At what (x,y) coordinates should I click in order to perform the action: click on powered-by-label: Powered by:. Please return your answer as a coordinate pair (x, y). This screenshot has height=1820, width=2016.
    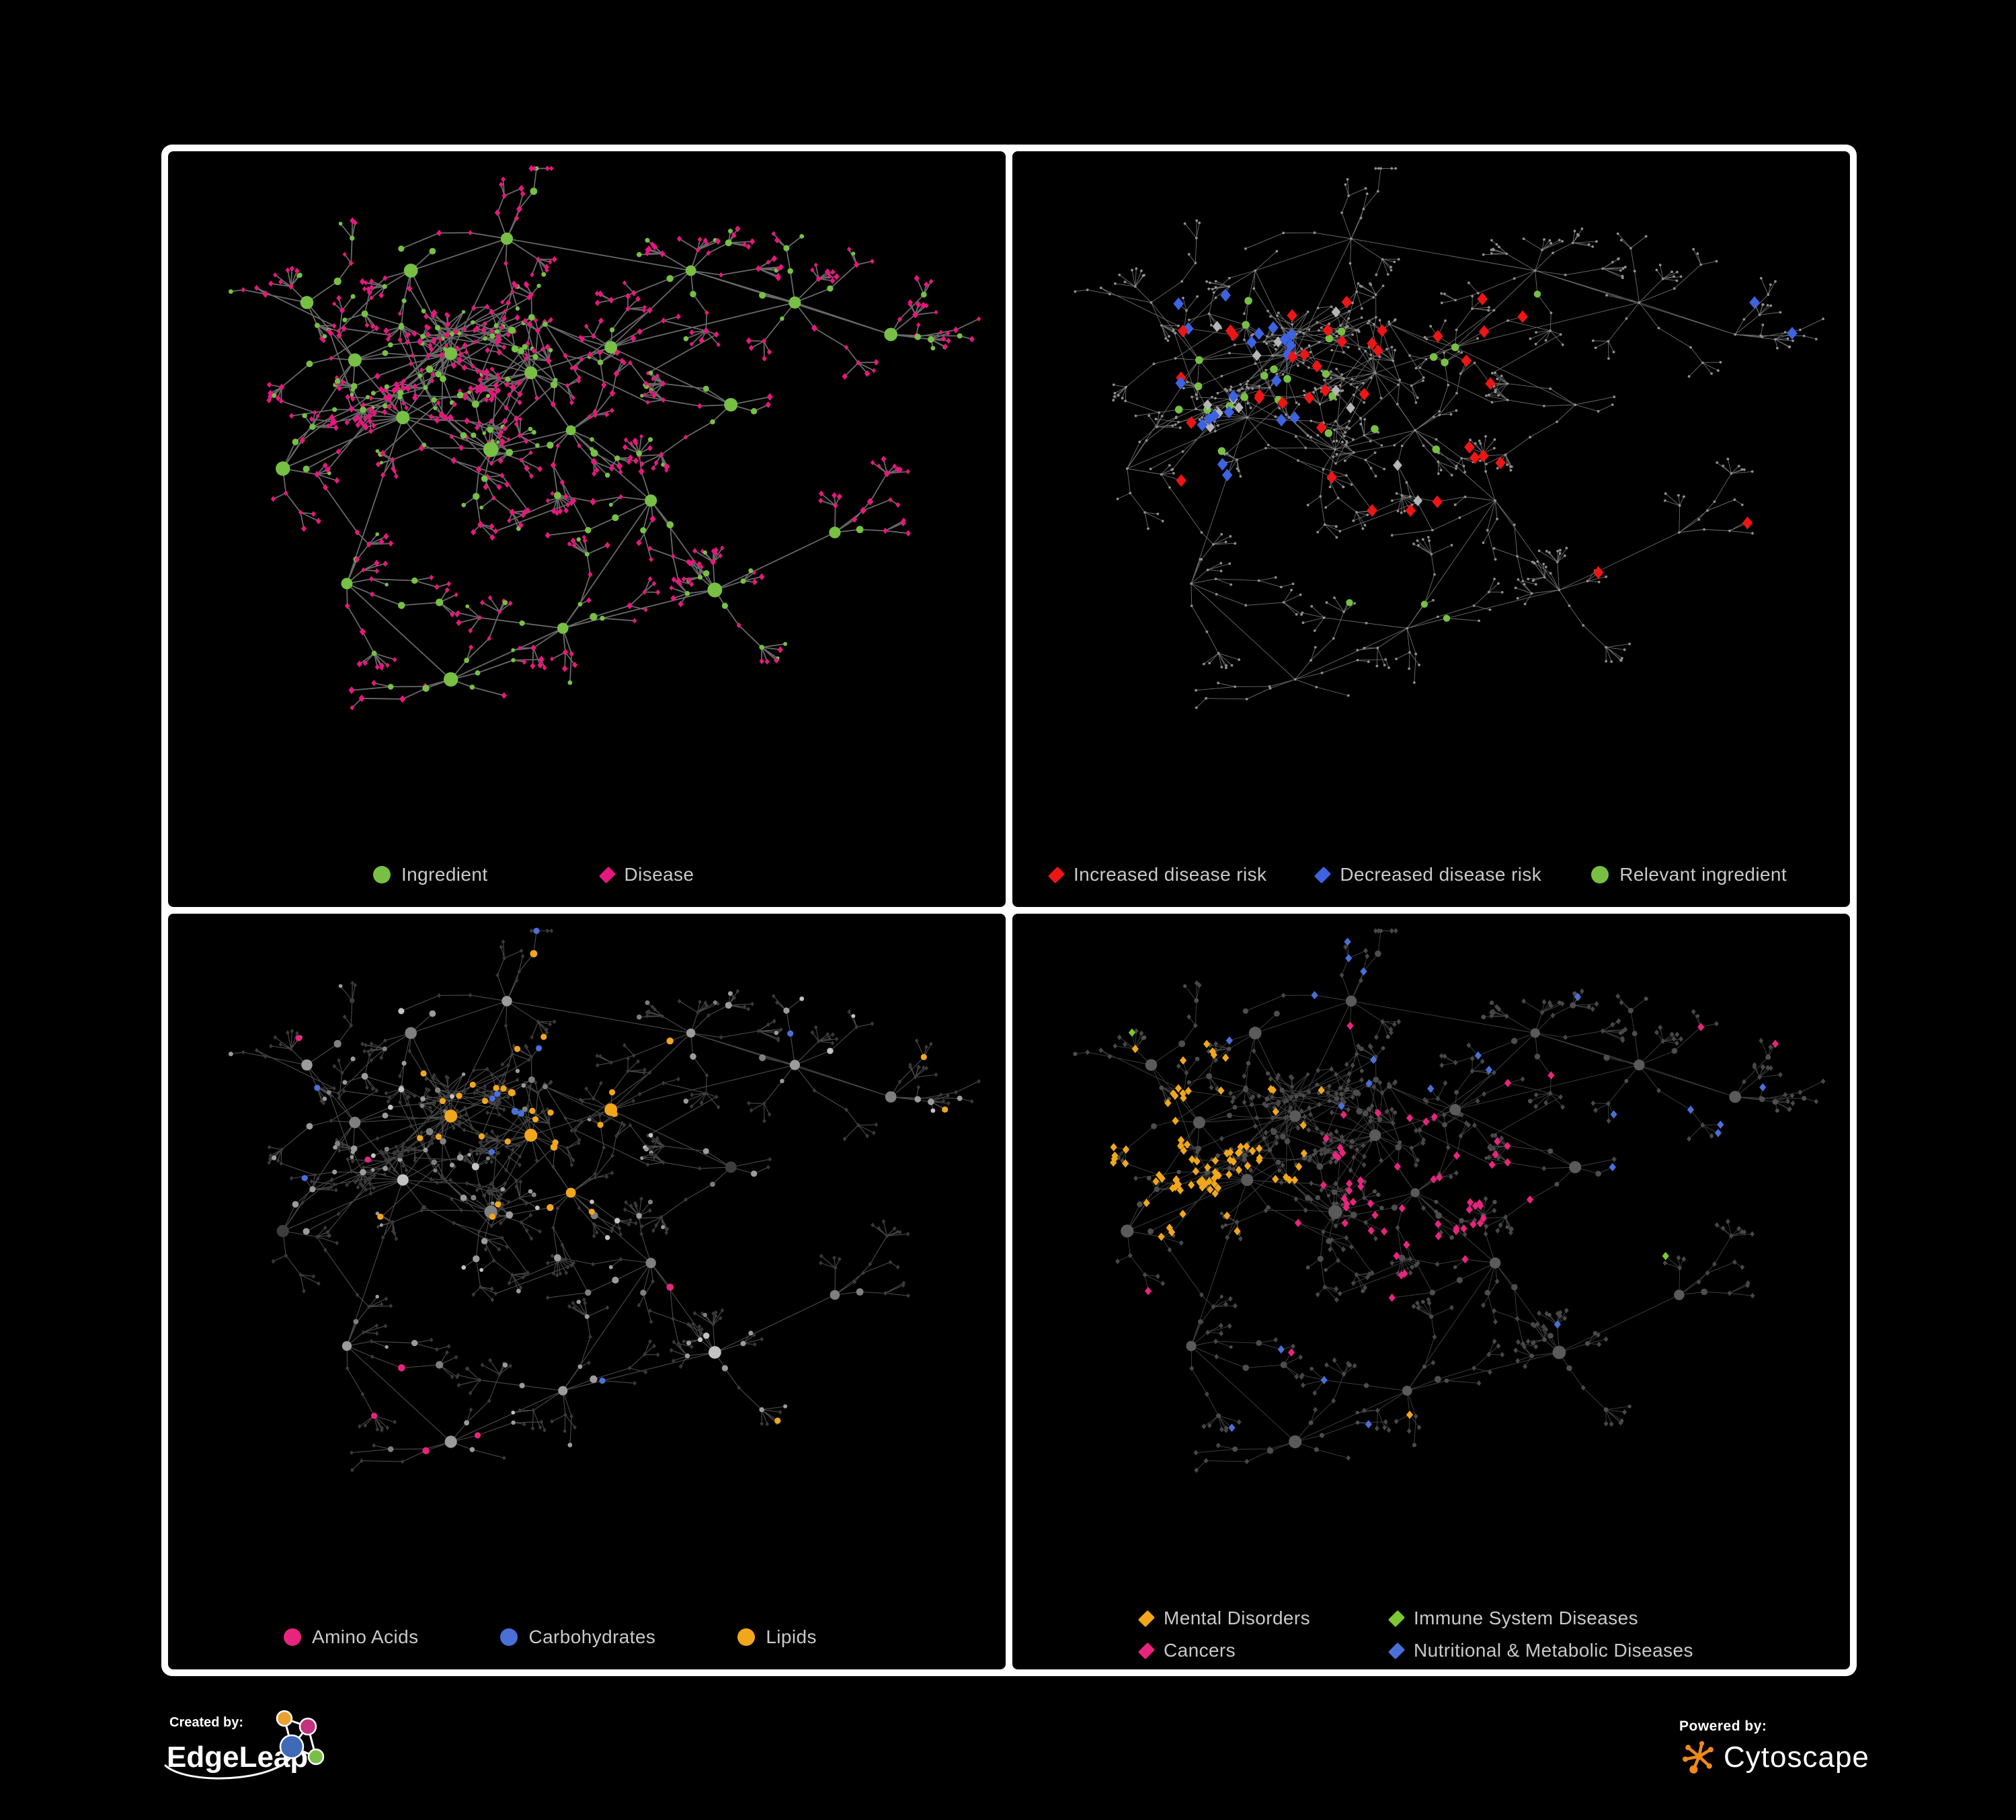
    Looking at the image, I should click on (1723, 1726).